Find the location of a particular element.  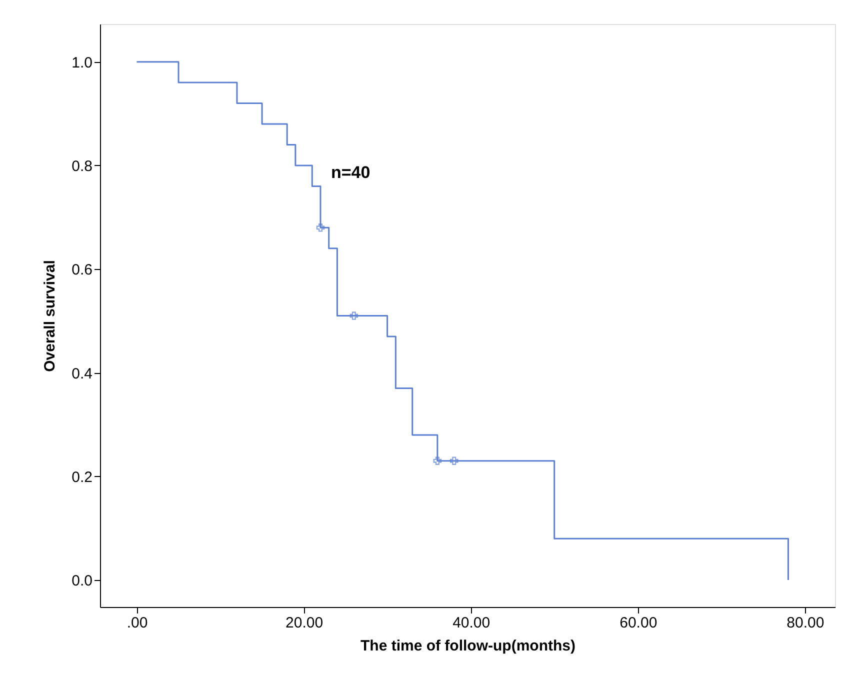

y-tick-label: 0.6 is located at coordinates (82, 270).